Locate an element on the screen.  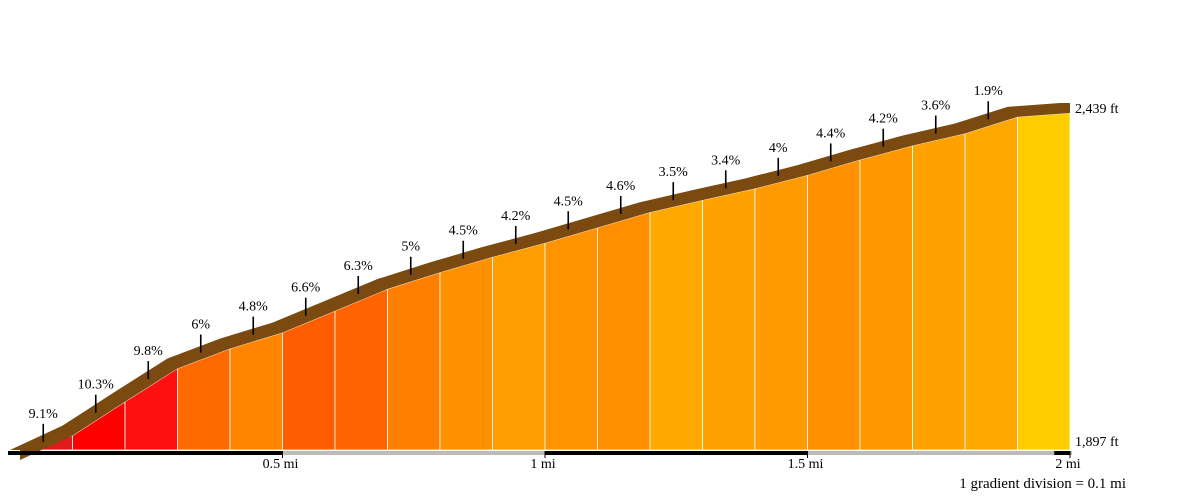
grade-label-6: 6.6% is located at coordinates (306, 288).